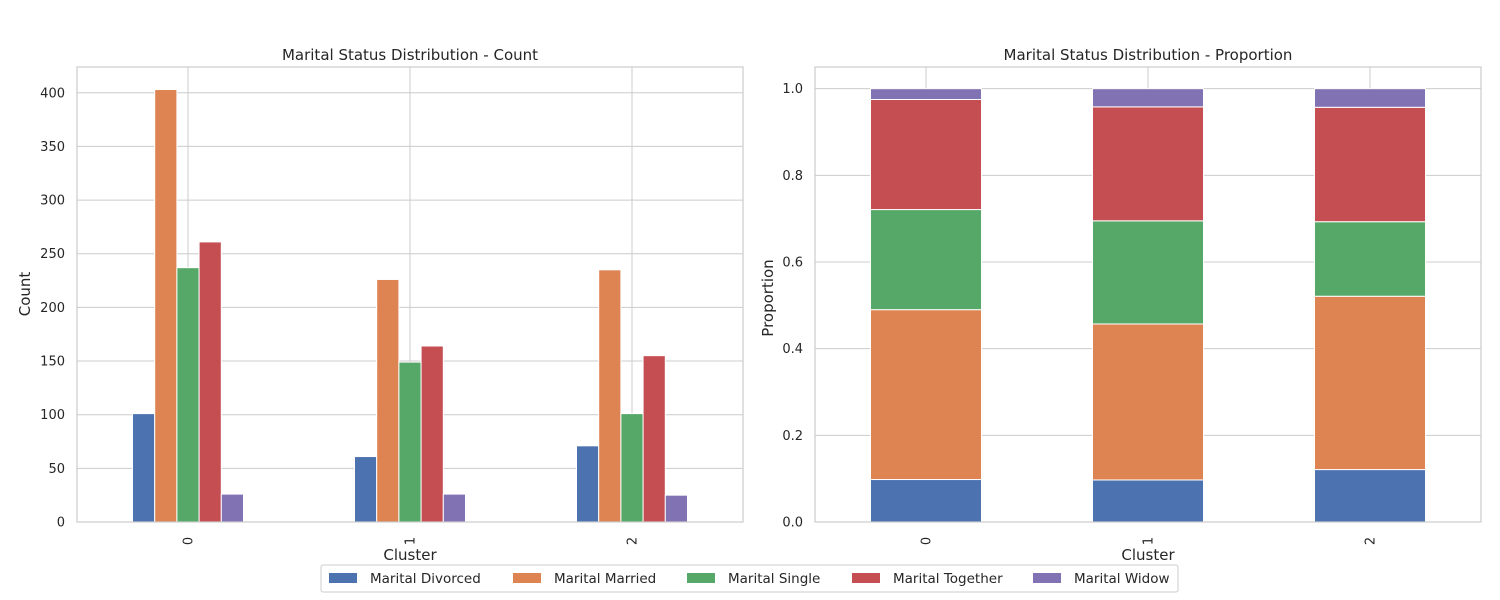 Image resolution: width=1500 pixels, height=600 pixels. I want to click on count-chart-title: Marital Status Distribution - Count, so click(410, 55).